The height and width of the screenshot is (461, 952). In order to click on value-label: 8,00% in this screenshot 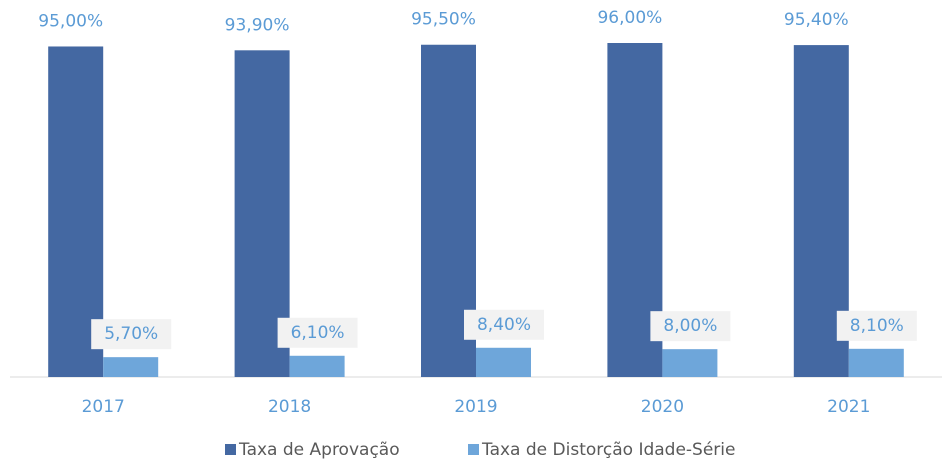, I will do `click(690, 326)`.